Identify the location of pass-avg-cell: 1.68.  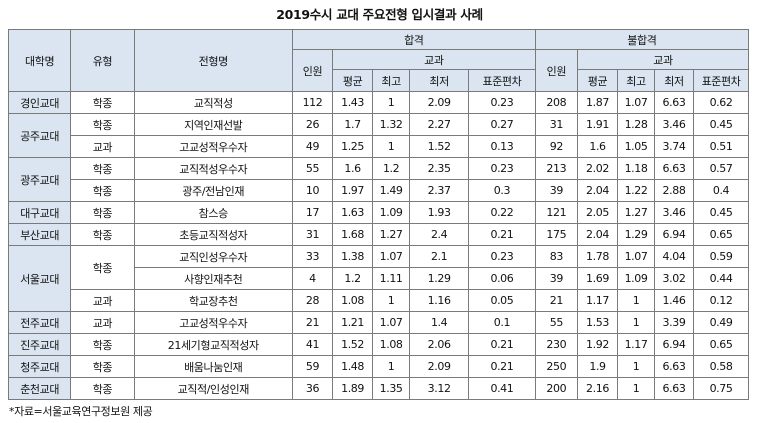
(353, 234).